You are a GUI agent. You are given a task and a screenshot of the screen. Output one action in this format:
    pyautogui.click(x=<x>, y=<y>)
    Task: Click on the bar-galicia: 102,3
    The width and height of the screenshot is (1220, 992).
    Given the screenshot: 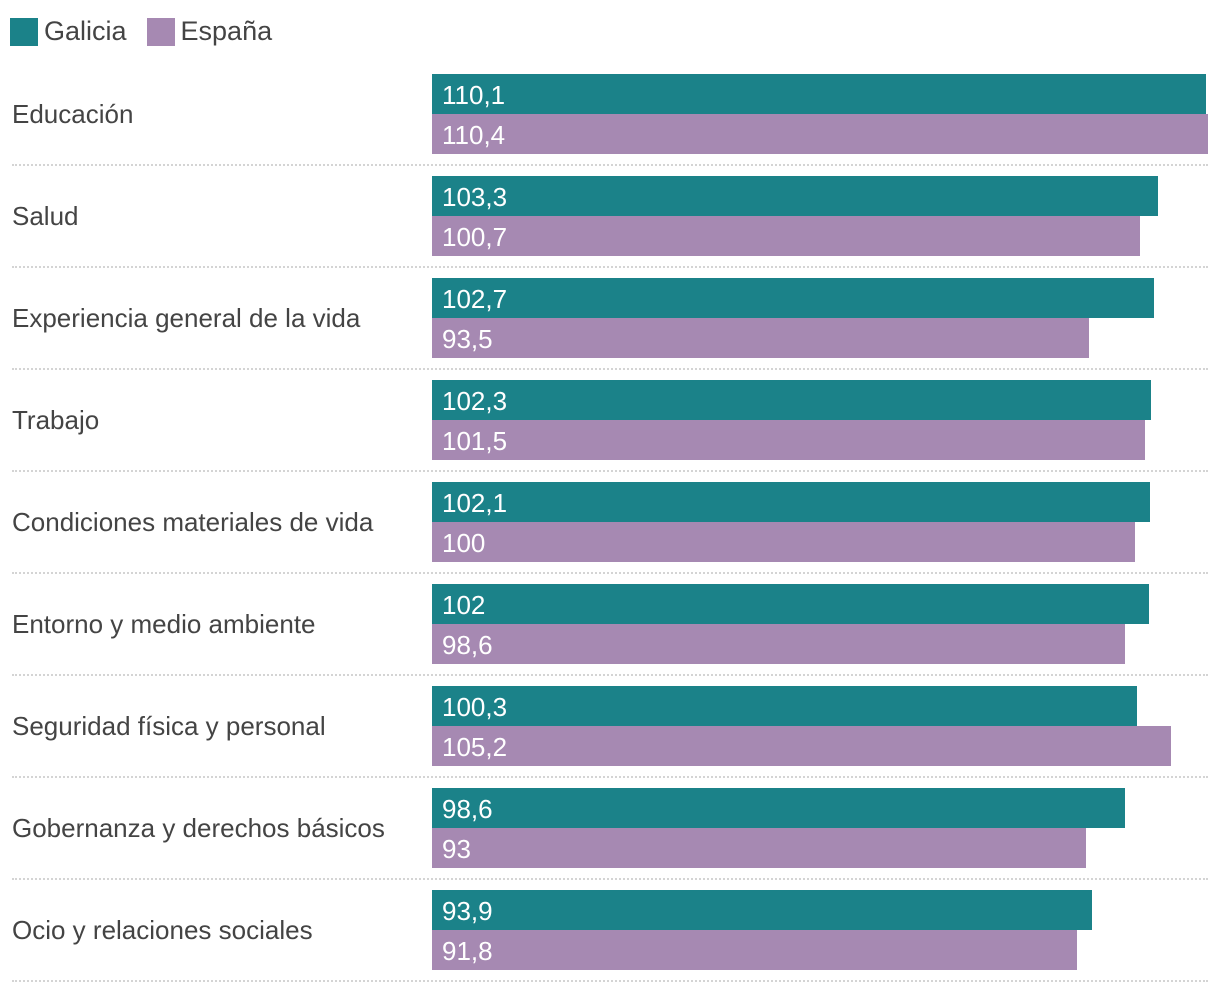 What is the action you would take?
    pyautogui.click(x=792, y=400)
    